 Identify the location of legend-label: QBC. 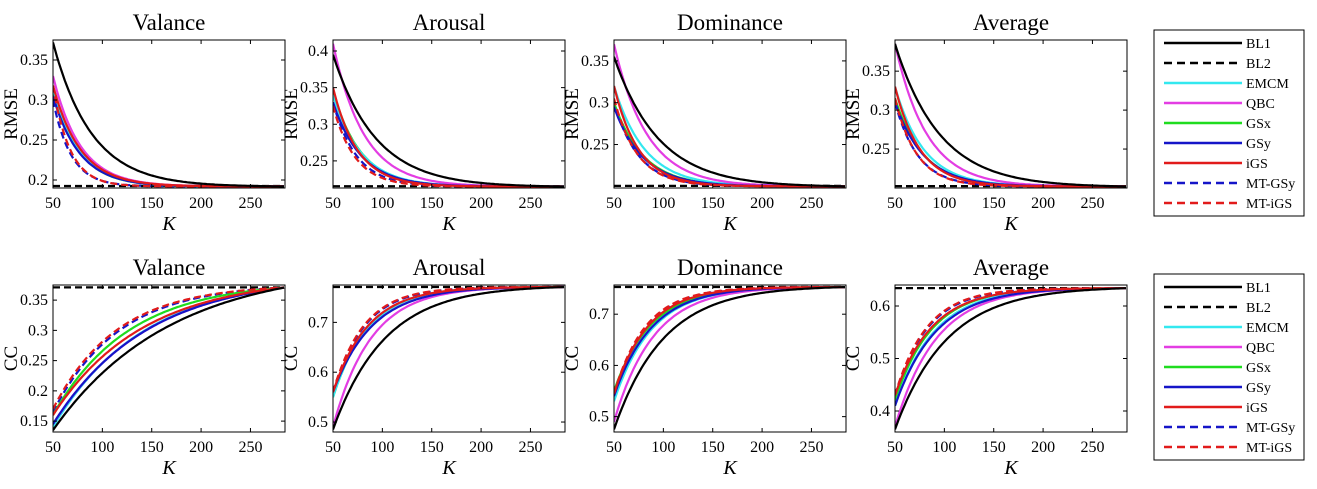
(1260, 348).